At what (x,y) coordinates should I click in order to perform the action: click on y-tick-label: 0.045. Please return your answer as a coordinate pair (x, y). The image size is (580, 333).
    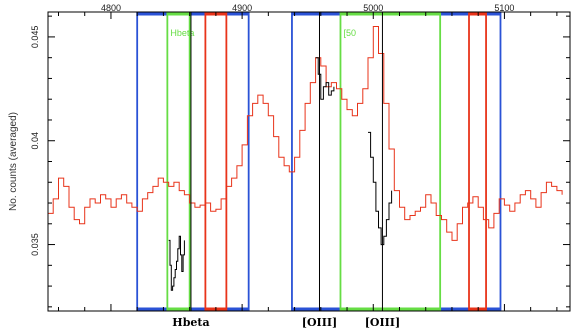
    Looking at the image, I should click on (35, 37).